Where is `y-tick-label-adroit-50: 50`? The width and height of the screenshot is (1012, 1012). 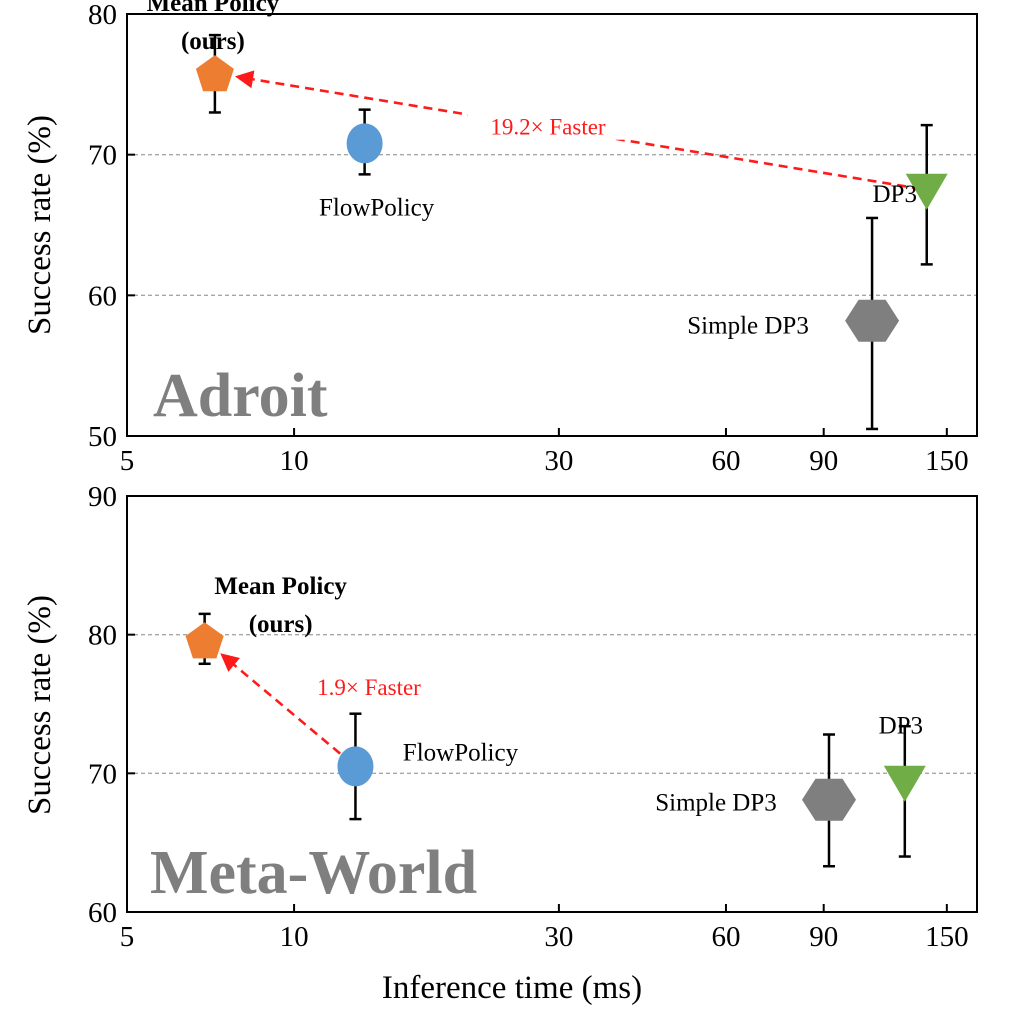
y-tick-label-adroit-50: 50 is located at coordinates (102, 437).